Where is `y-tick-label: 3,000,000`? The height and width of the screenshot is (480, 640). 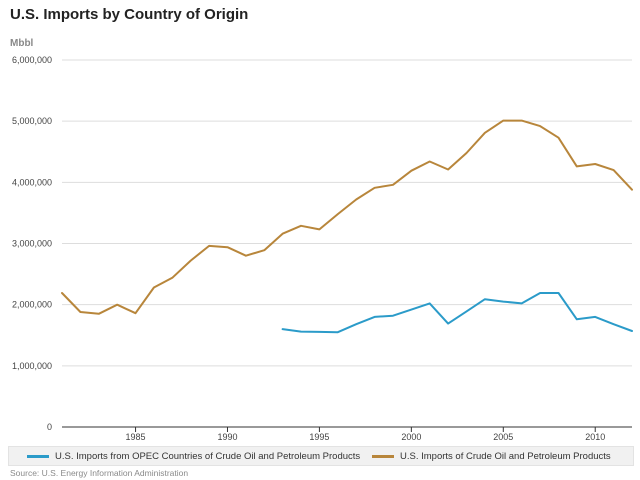
y-tick-label: 3,000,000 is located at coordinates (32, 244).